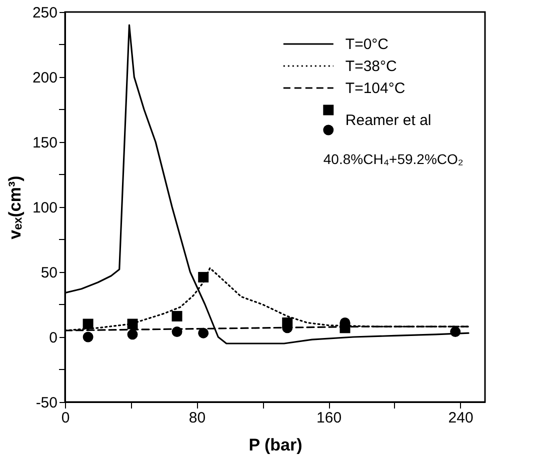  Describe the element at coordinates (45, 78) in the screenshot. I see `y-tick-label: 200` at that location.